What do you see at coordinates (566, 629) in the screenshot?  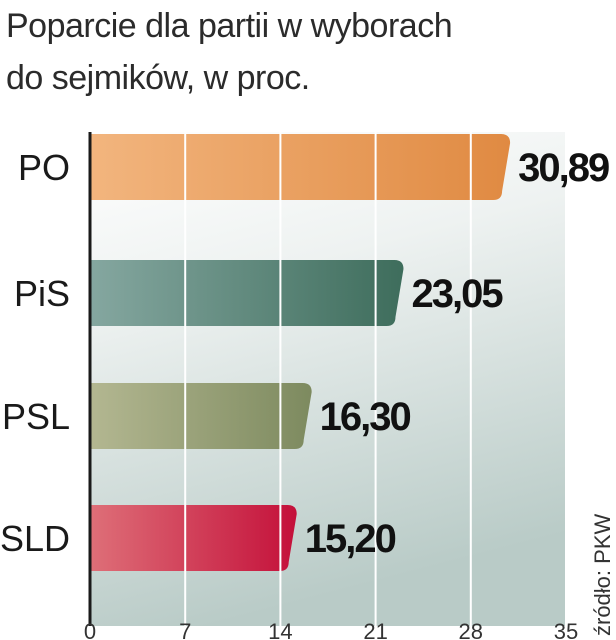 I see `tick-label: 35` at bounding box center [566, 629].